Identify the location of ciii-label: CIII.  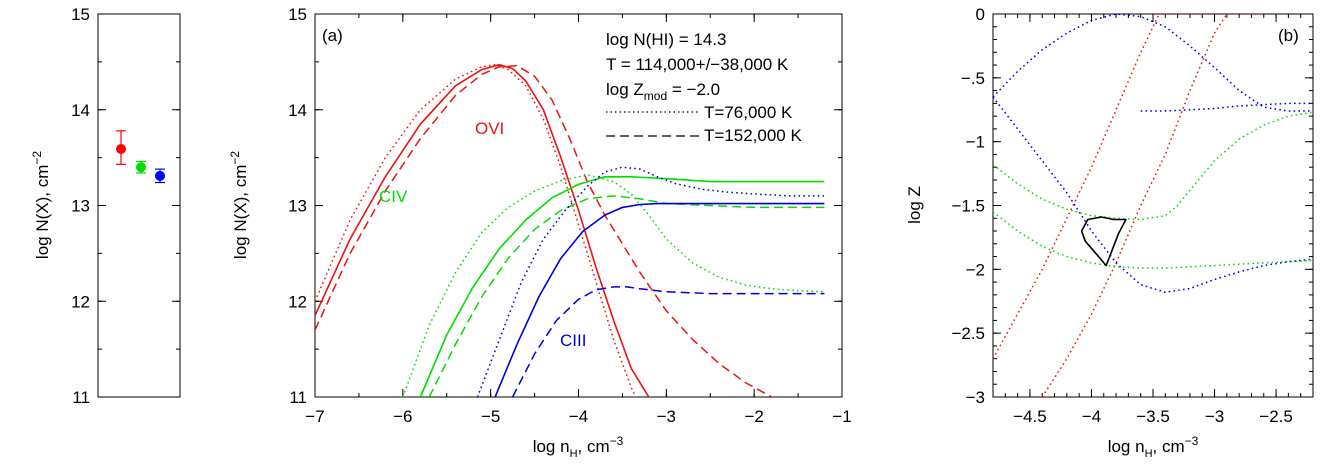
(573, 340).